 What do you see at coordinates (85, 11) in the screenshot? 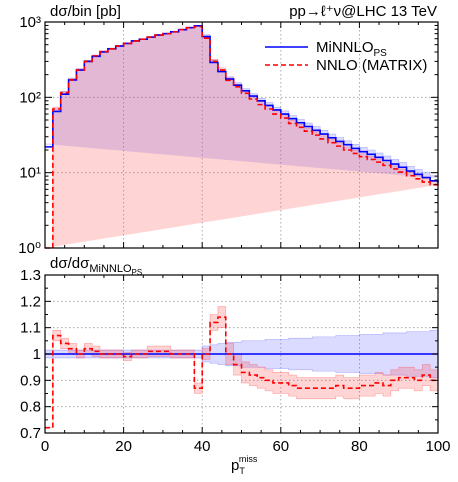
I see `top-y-axis-label: dσ/bin [pb]` at bounding box center [85, 11].